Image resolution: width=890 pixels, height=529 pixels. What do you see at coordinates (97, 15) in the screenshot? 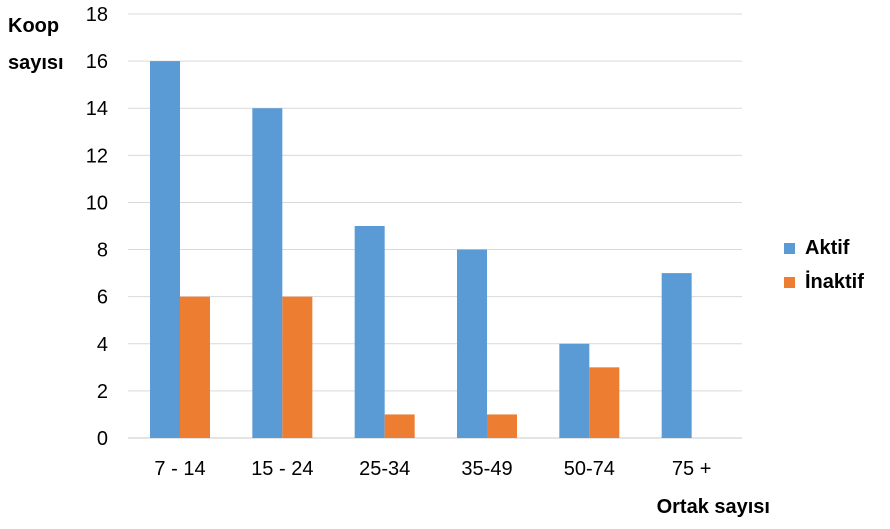
I see `y-tick-label: 18` at bounding box center [97, 15].